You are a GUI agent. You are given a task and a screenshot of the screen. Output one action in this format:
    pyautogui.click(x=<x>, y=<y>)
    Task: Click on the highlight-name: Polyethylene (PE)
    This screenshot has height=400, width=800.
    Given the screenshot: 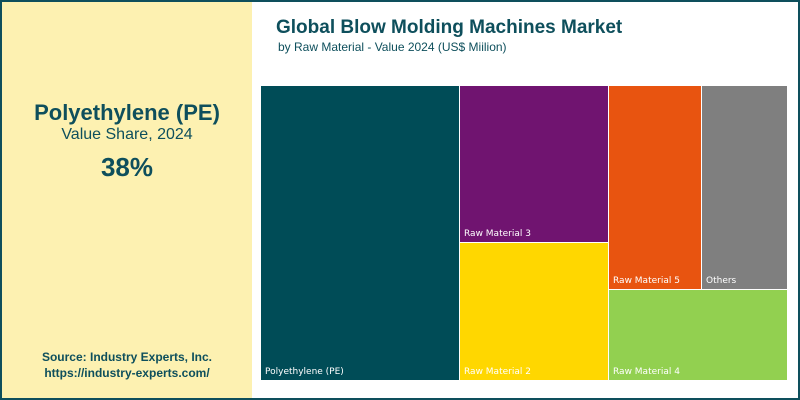 What is the action you would take?
    pyautogui.click(x=127, y=112)
    